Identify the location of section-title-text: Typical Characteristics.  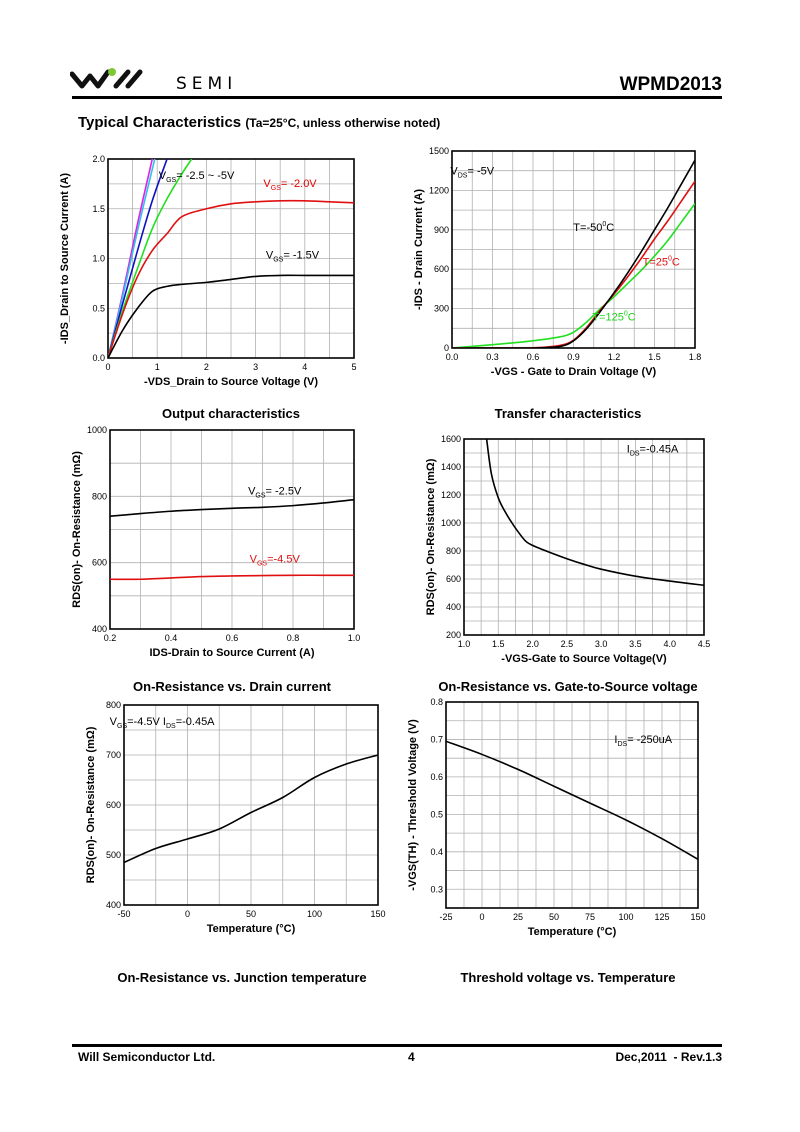
(160, 122).